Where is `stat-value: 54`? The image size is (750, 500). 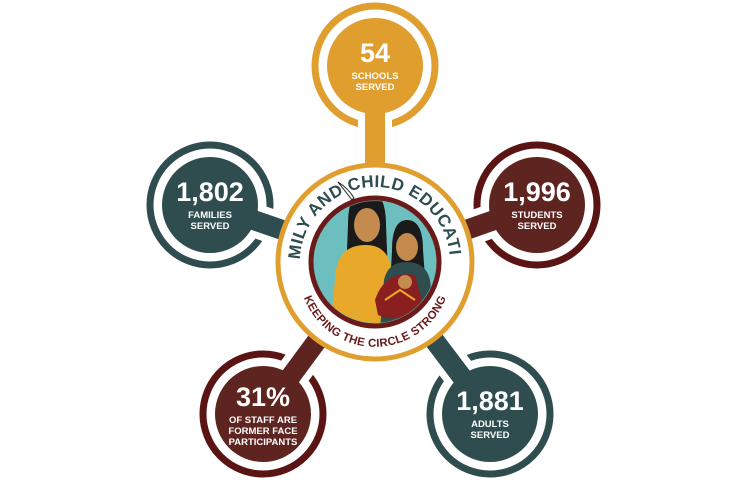
stat-value: 54 is located at coordinates (375, 53).